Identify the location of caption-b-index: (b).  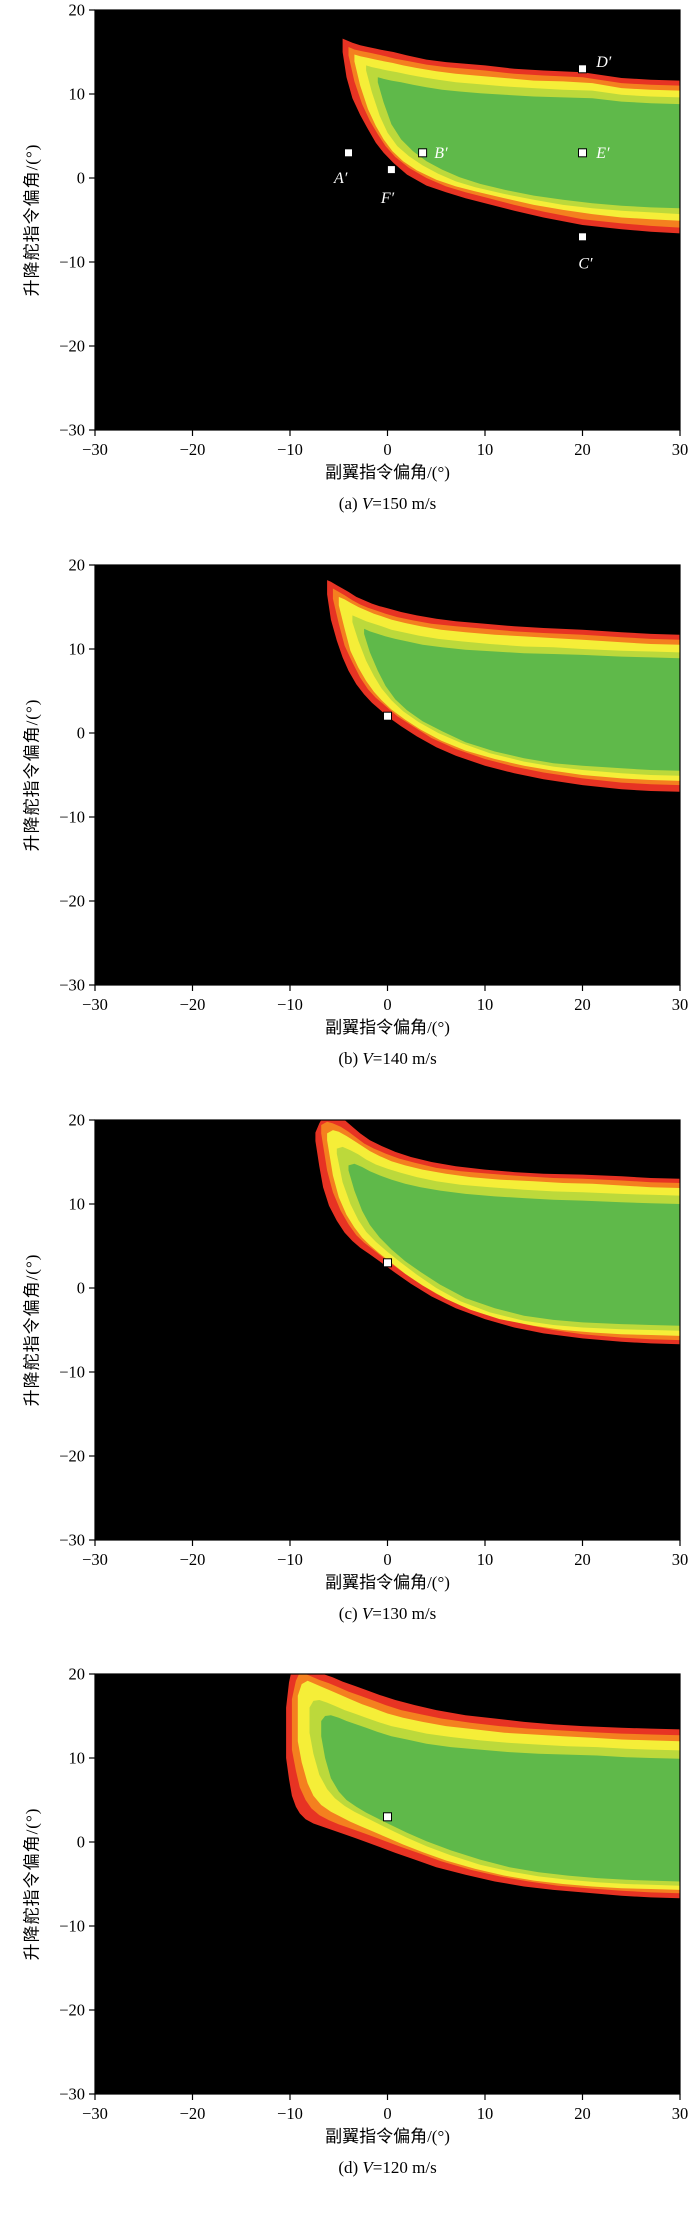
(350, 1058).